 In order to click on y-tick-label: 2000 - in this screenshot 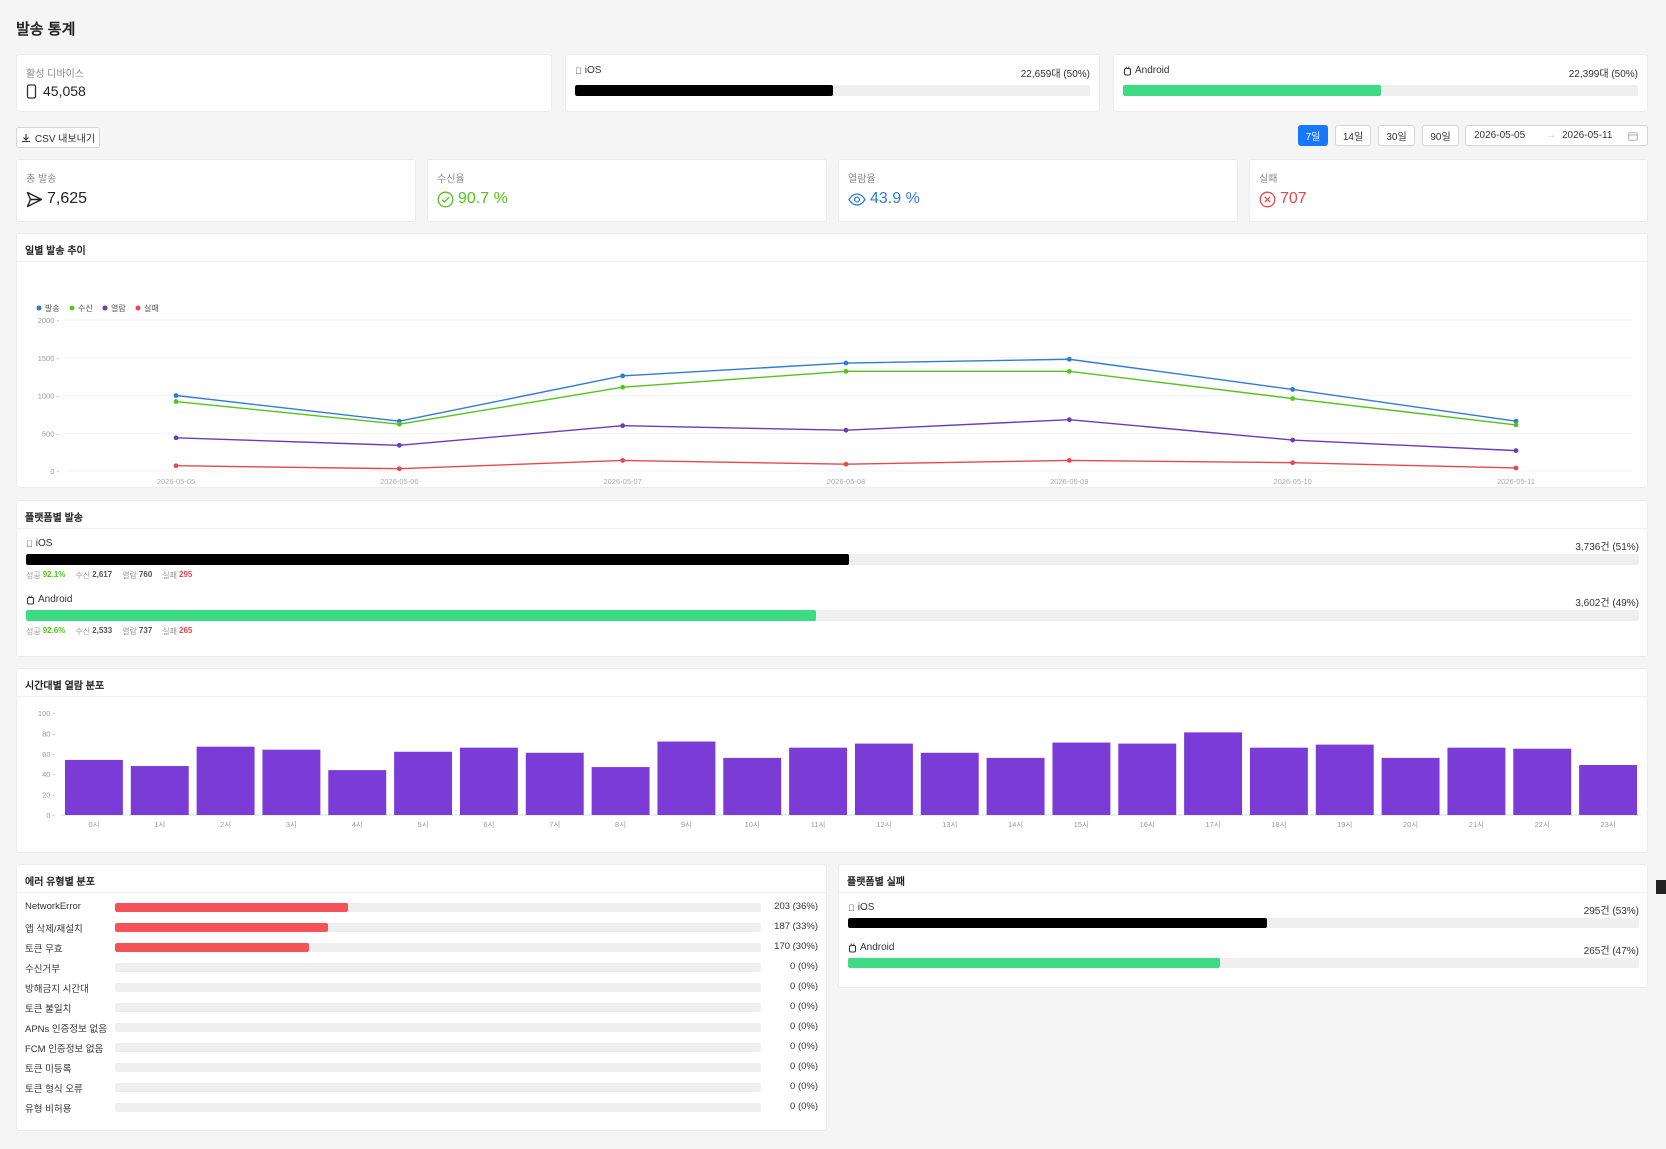, I will do `click(49, 320)`.